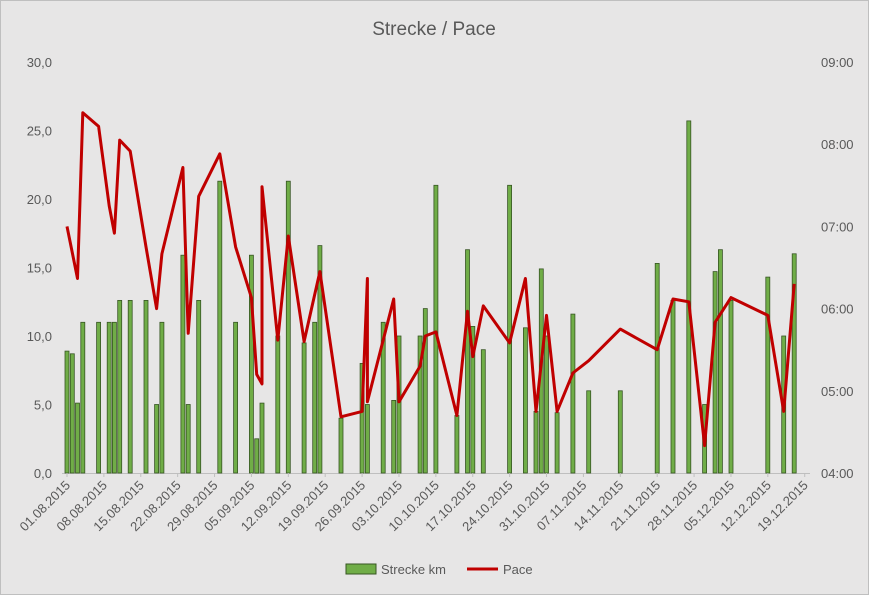 The width and height of the screenshot is (869, 595). What do you see at coordinates (837, 268) in the screenshot?
I see `right-axis-ticks: 04:00 05:00 06:00 07:00 08:00 09:00` at bounding box center [837, 268].